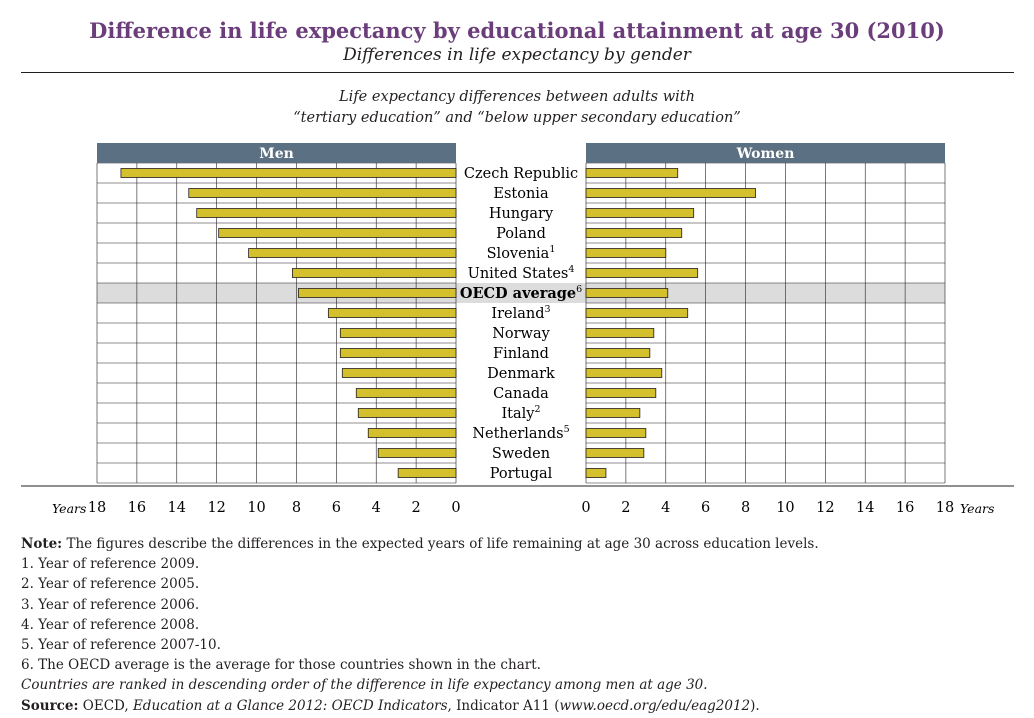  Describe the element at coordinates (521, 334) in the screenshot. I see `category-label: Norway` at that location.